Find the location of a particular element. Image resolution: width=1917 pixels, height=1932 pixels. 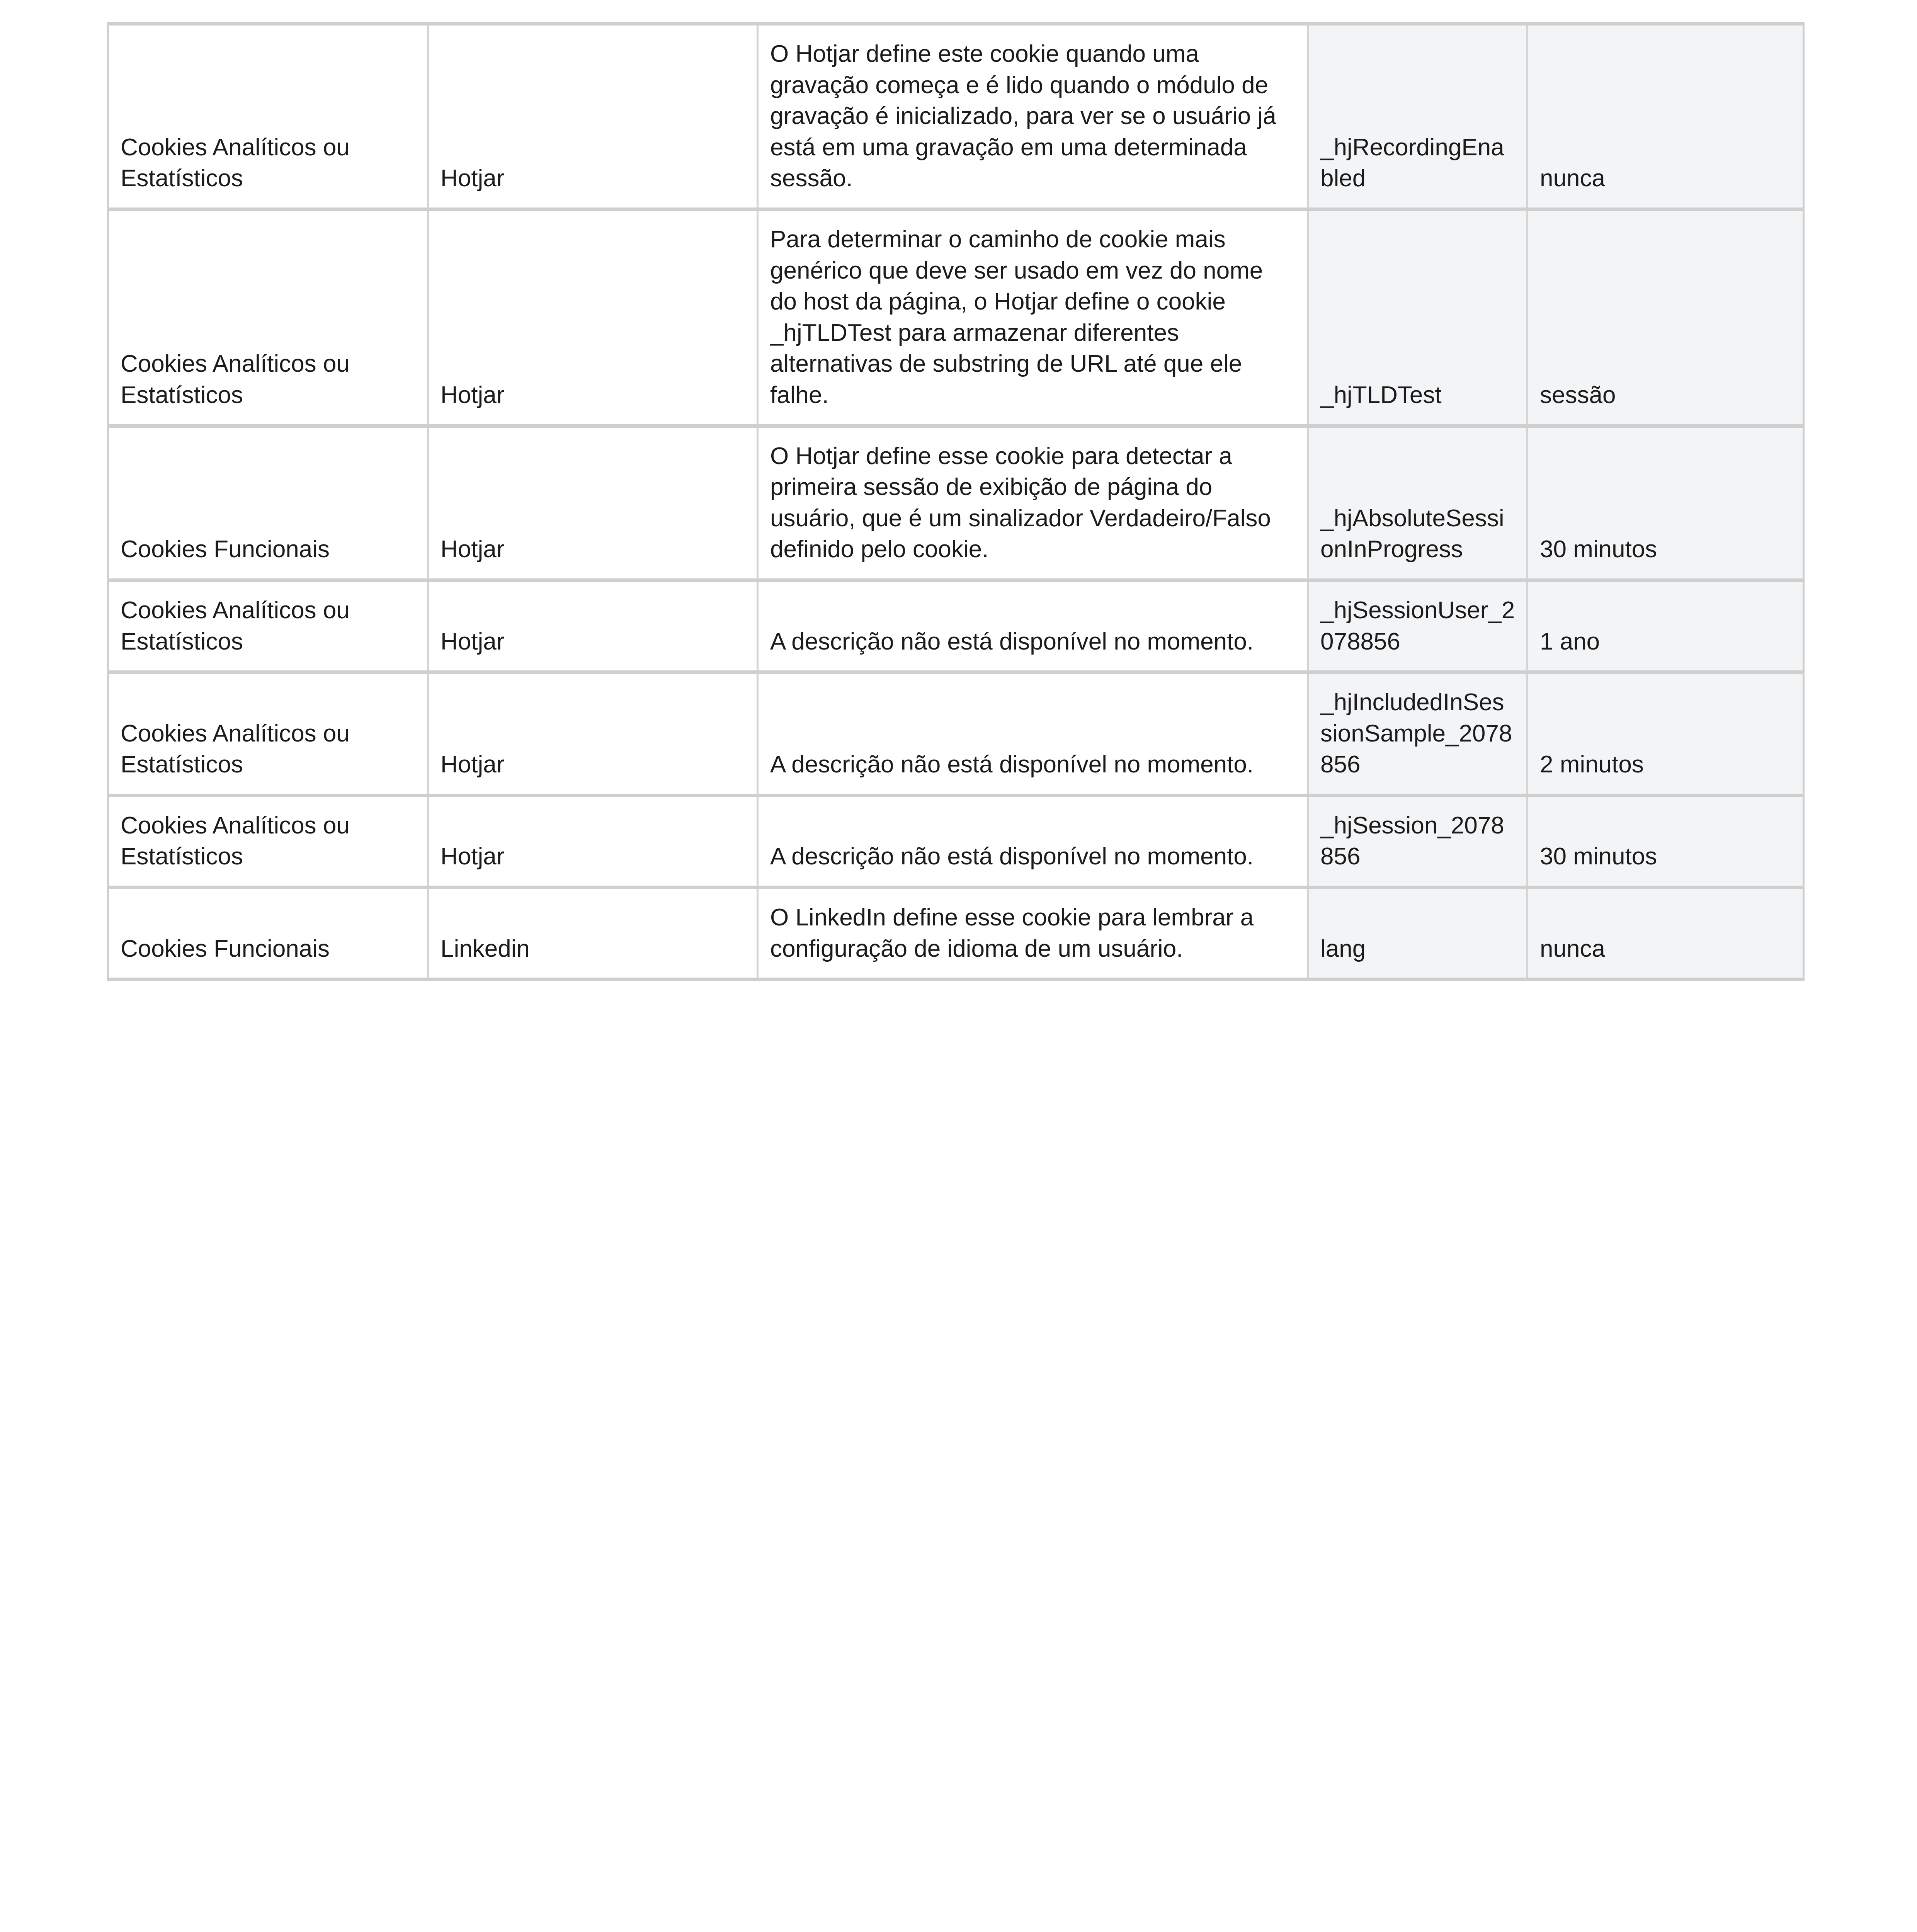

cell-cookie_name: _hjSessionUser_2078856 is located at coordinates (1418, 626).